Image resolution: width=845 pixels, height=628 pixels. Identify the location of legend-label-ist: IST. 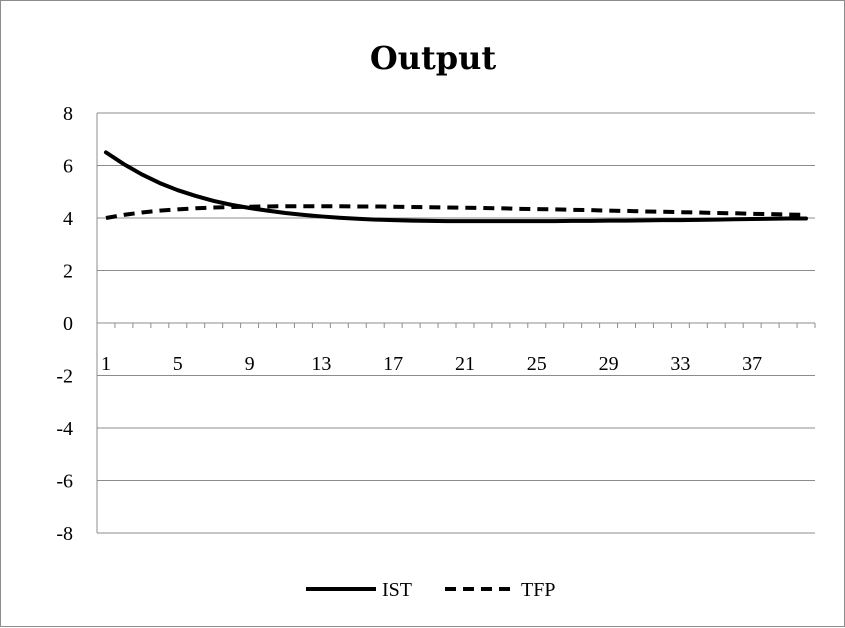
(397, 590).